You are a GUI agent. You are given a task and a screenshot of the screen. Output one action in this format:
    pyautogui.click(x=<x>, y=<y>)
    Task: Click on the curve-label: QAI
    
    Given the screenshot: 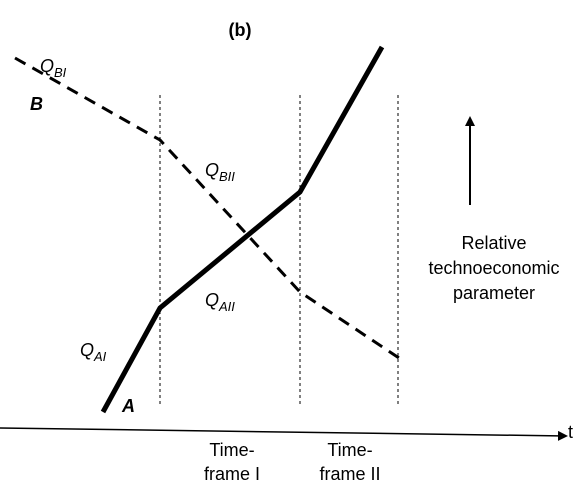 What is the action you would take?
    pyautogui.click(x=93, y=352)
    